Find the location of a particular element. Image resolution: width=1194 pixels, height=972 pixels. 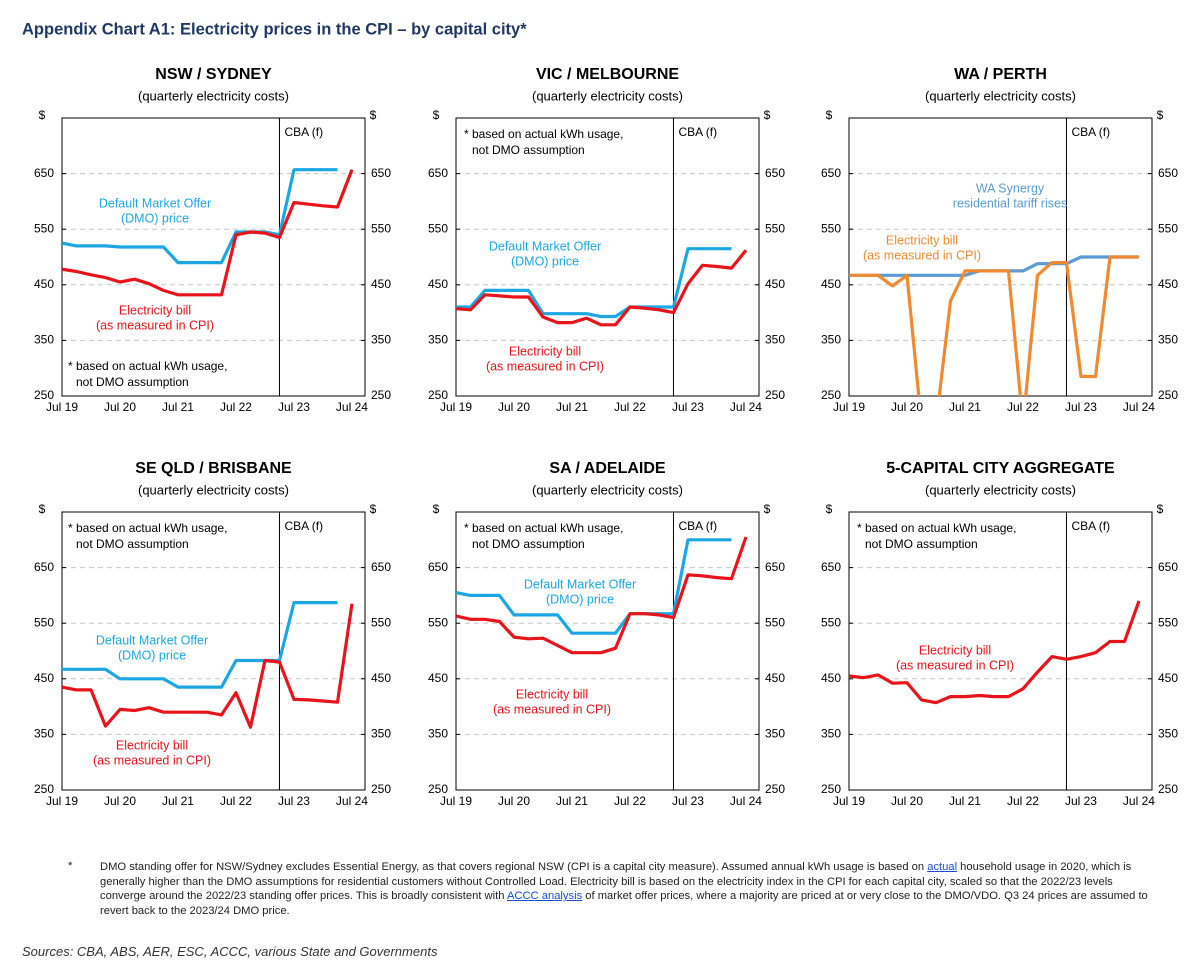

series-annotation: residential tariff rises is located at coordinates (1010, 203).